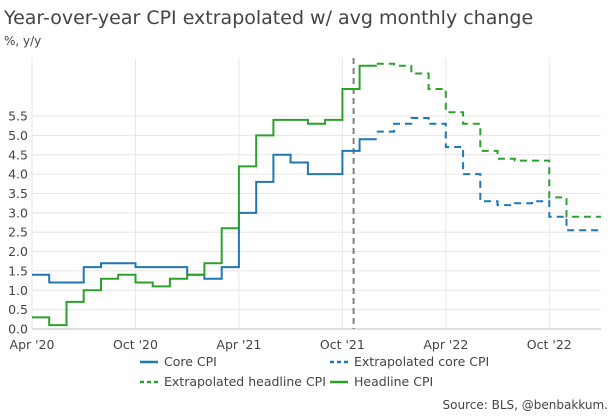 The image size is (615, 420). Describe the element at coordinates (421, 361) in the screenshot. I see `legend-label: Extrapolated core CPI` at that location.